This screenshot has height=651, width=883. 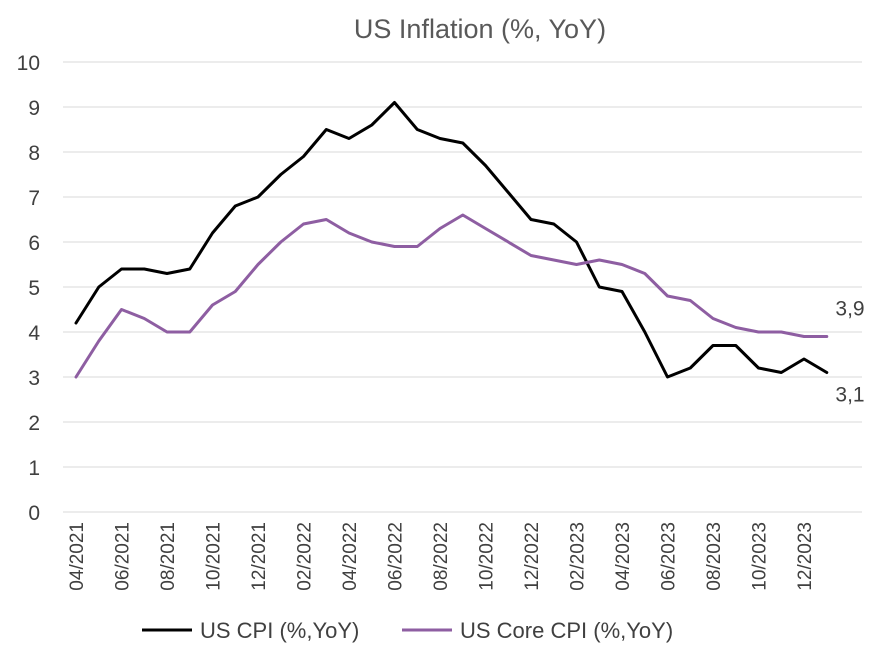 What do you see at coordinates (279, 630) in the screenshot?
I see `legend-label: US CPI (%,YoY)` at bounding box center [279, 630].